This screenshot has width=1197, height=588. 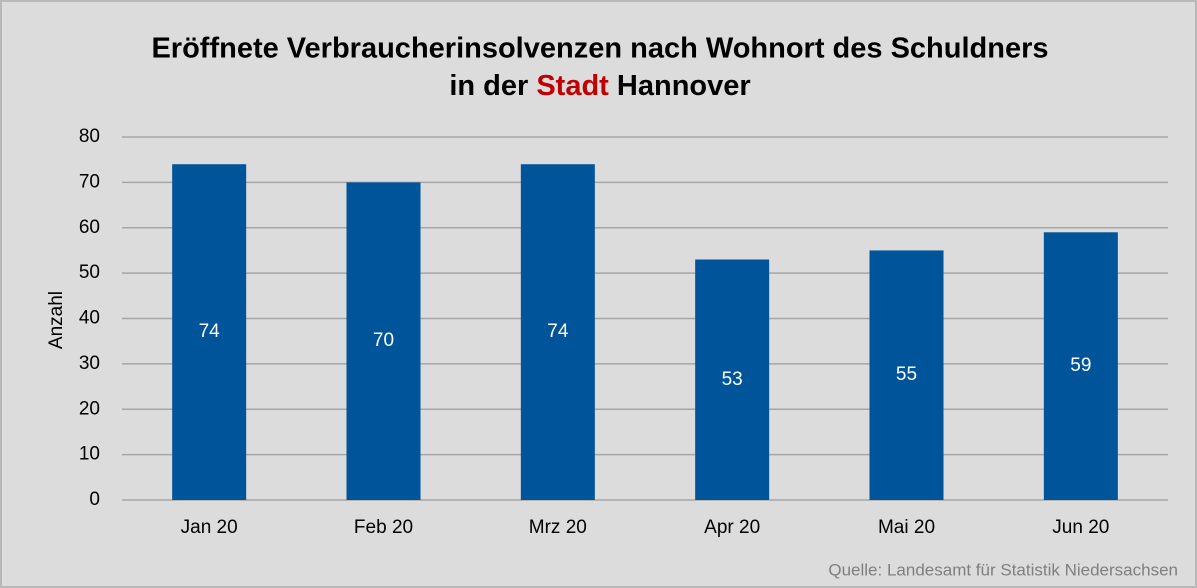 What do you see at coordinates (89, 272) in the screenshot?
I see `y-tick-label: 50` at bounding box center [89, 272].